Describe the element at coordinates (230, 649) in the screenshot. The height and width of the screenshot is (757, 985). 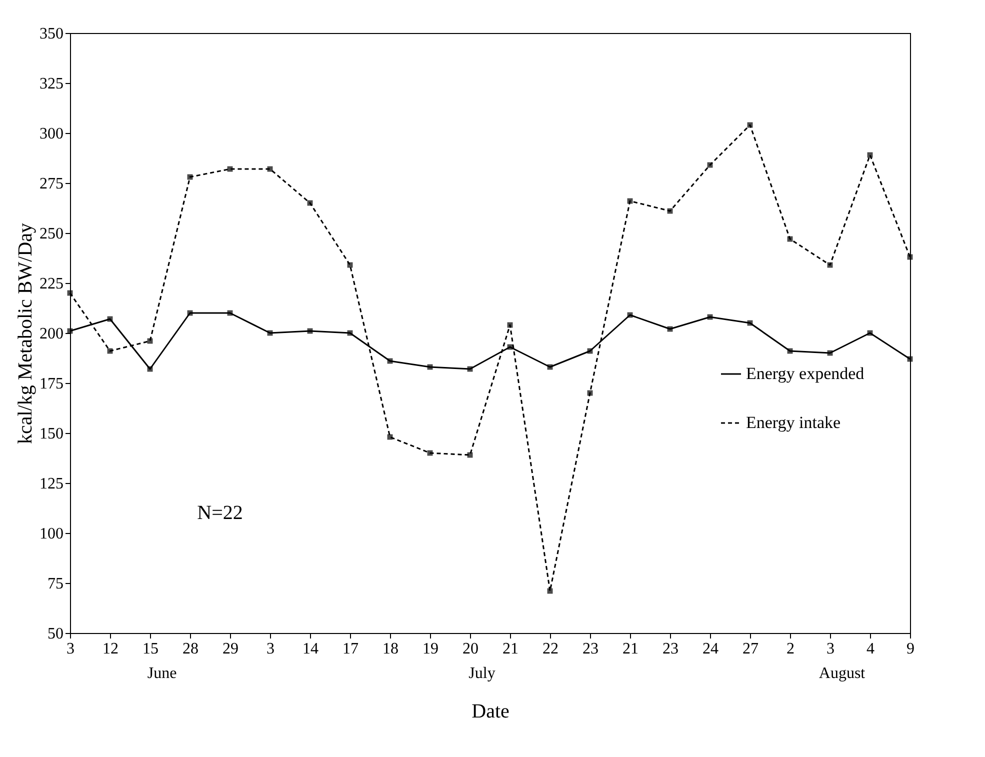
I see `x-tick-label: 29` at that location.